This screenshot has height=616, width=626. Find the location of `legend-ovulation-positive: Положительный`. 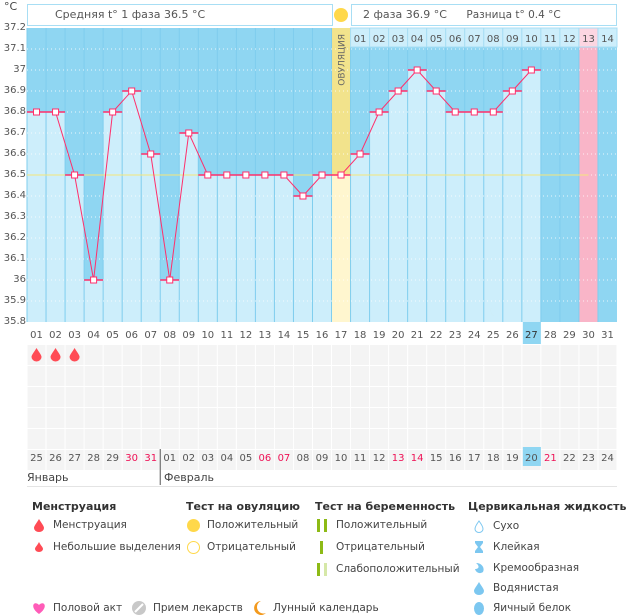

legend-ovulation-positive: Положительный is located at coordinates (242, 525).